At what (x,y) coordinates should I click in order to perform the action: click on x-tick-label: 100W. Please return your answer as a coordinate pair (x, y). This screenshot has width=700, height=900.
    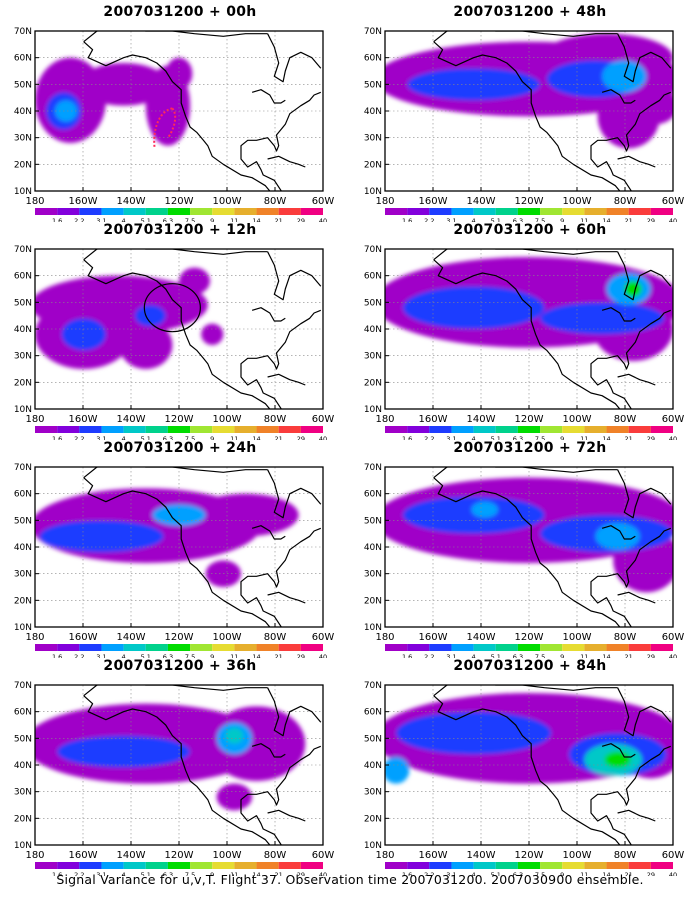
    Looking at the image, I should click on (227, 201).